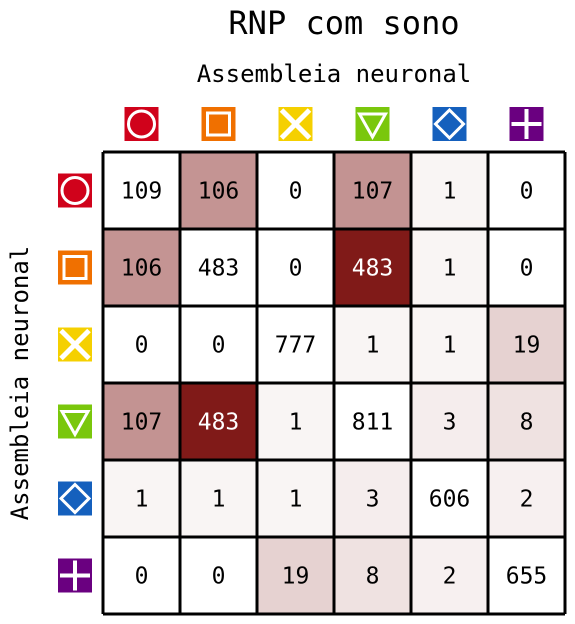  I want to click on chart-title: RNP com sono, so click(344, 23).